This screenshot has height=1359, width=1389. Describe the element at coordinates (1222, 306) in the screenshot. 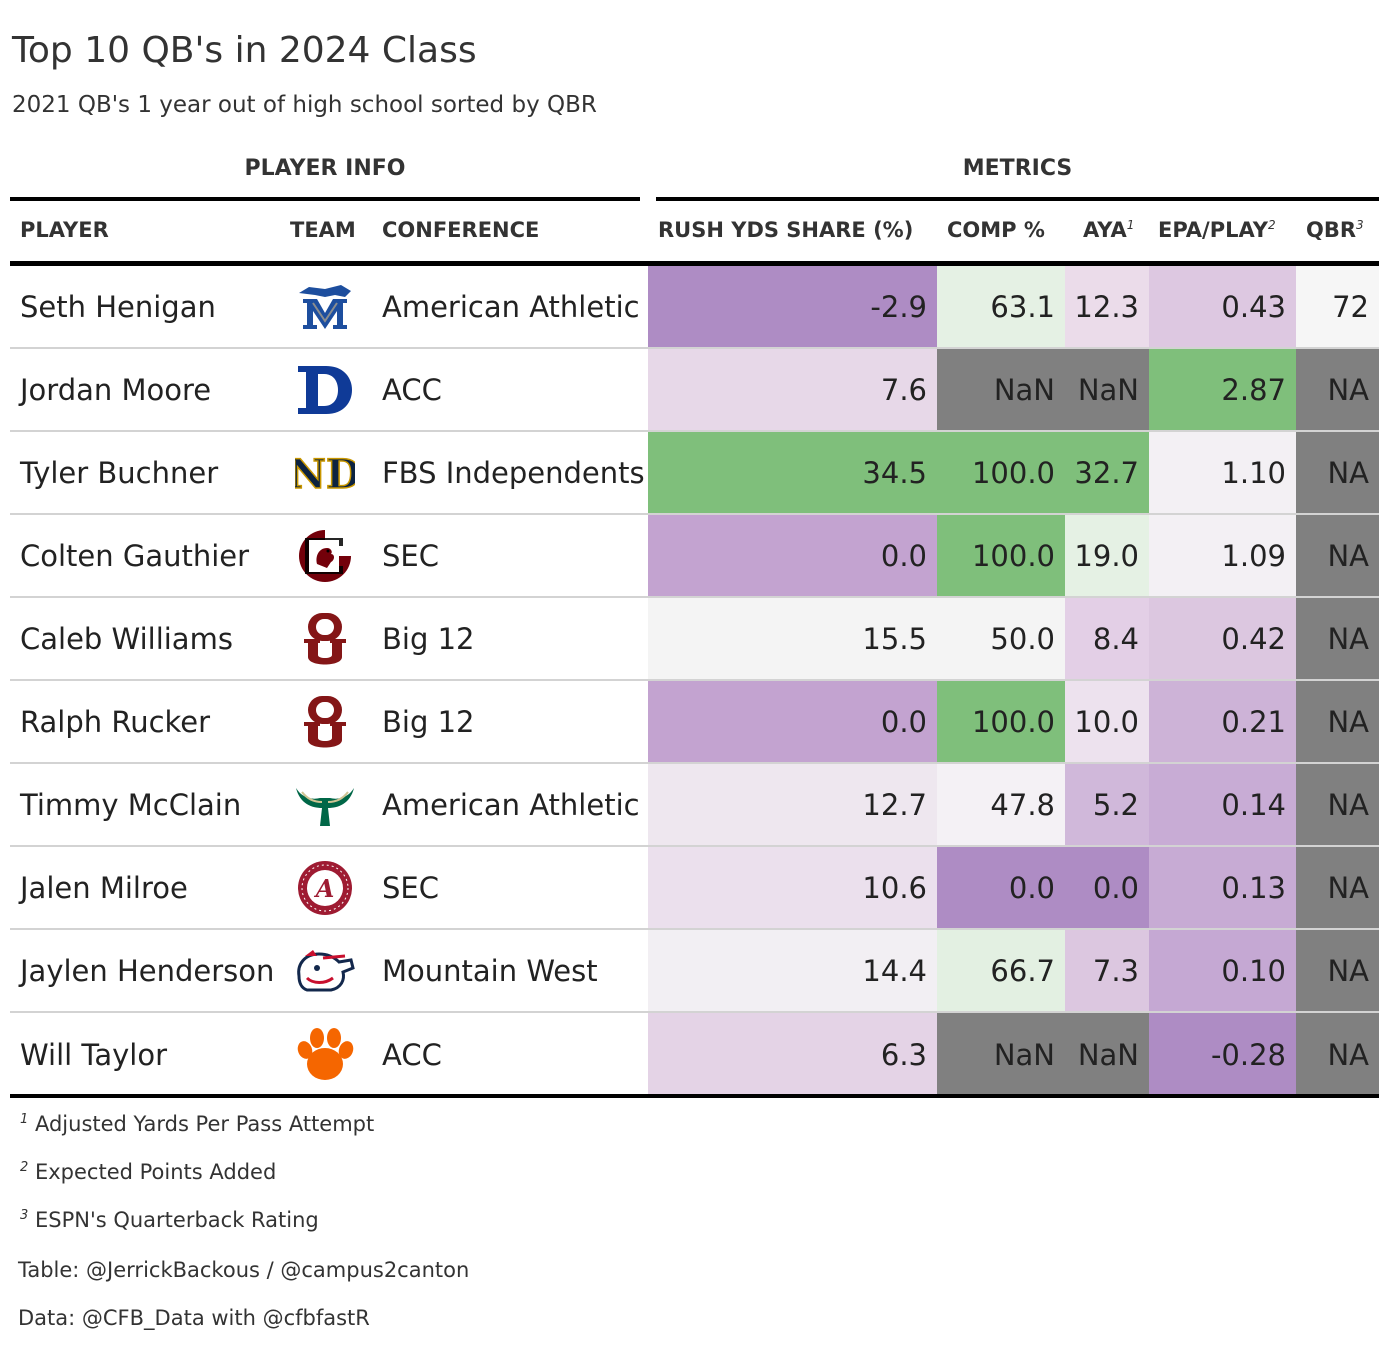

I see `epa-play-cell: 0.43` at that location.